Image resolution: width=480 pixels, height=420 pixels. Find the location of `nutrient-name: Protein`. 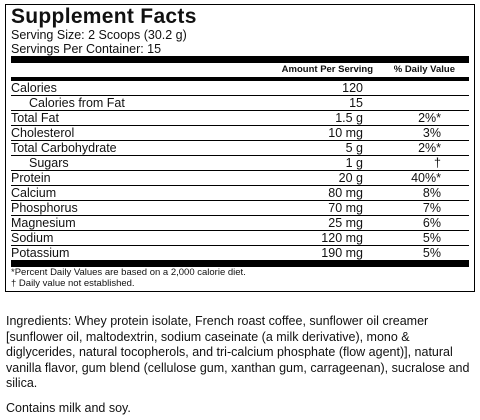

nutrient-name: Protein is located at coordinates (31, 178).